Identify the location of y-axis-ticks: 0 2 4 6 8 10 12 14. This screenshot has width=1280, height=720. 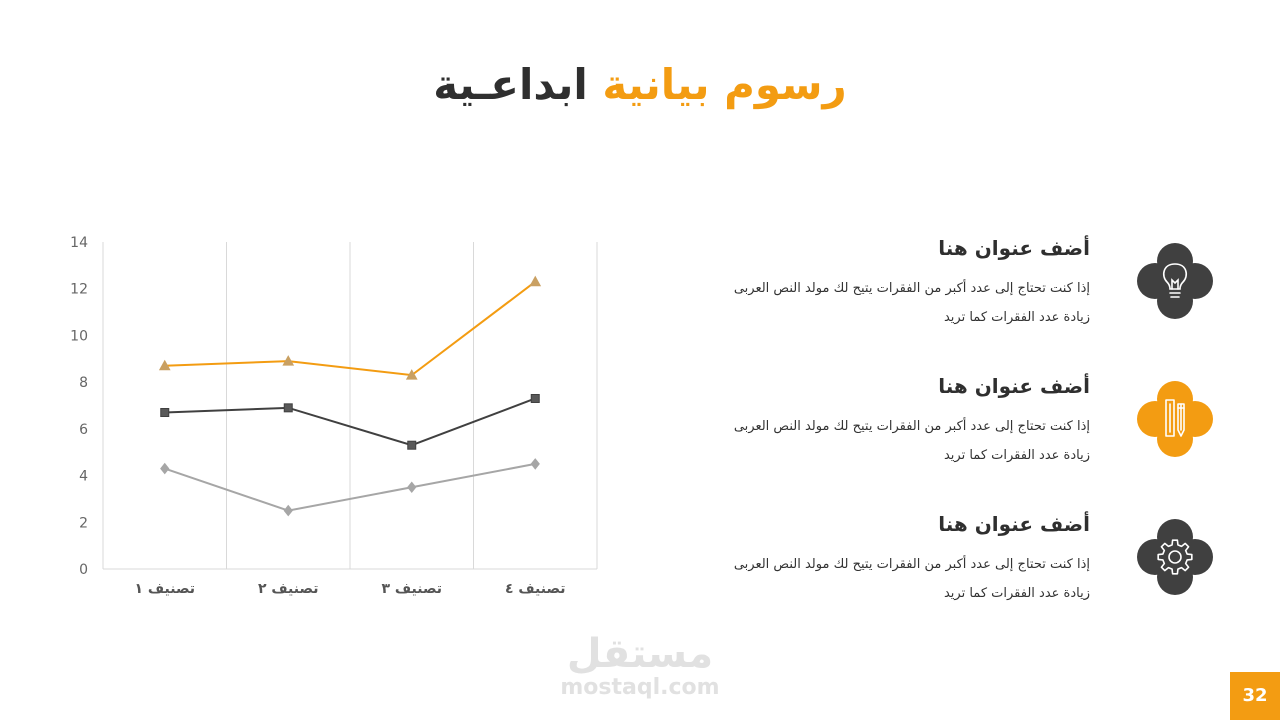
(79, 406).